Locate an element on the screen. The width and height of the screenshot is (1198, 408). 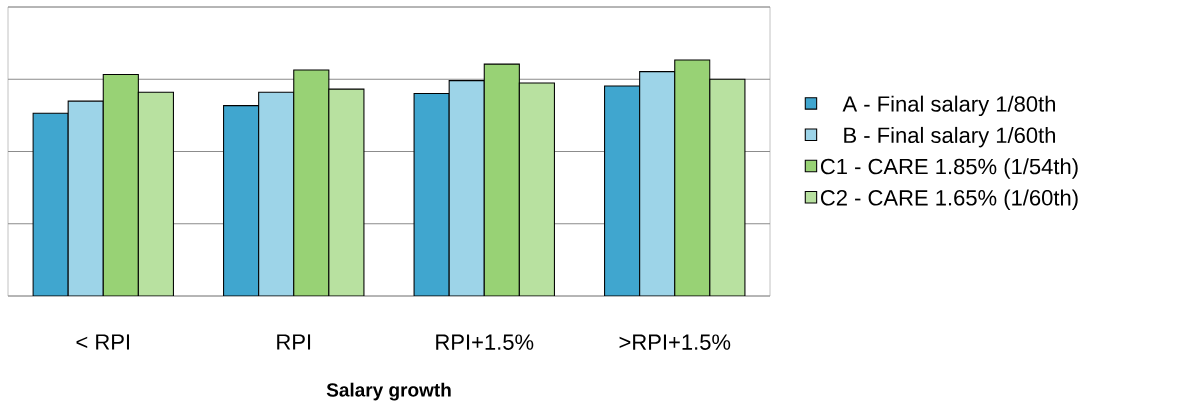
legend-label: A - Final salary 1/80th is located at coordinates (949, 106).